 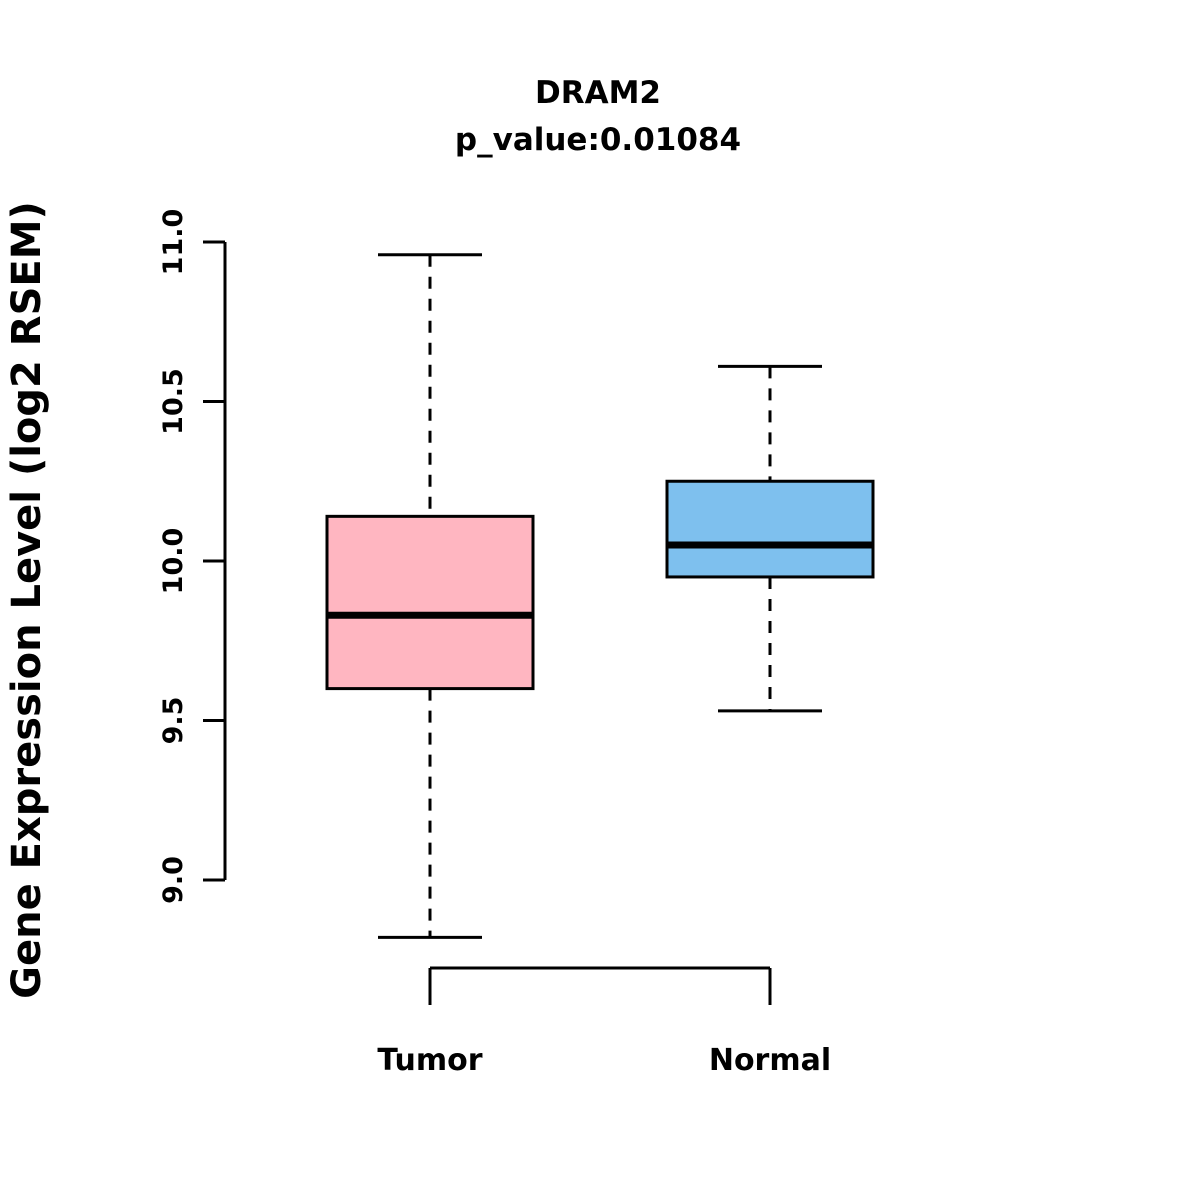 What do you see at coordinates (770, 529) in the screenshot?
I see `box-normal` at bounding box center [770, 529].